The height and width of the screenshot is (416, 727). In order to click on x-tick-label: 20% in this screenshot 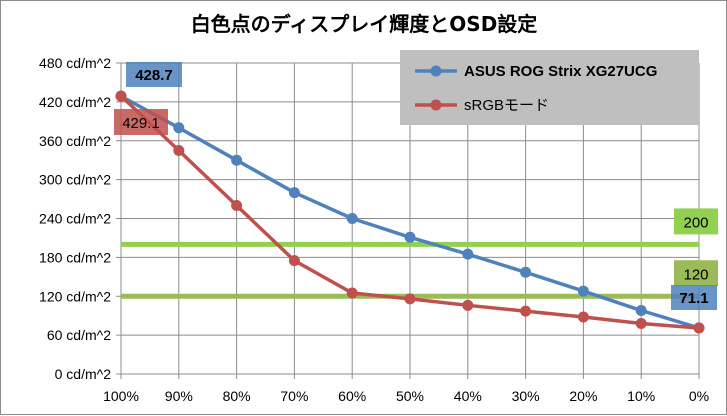, I will do `click(583, 396)`.